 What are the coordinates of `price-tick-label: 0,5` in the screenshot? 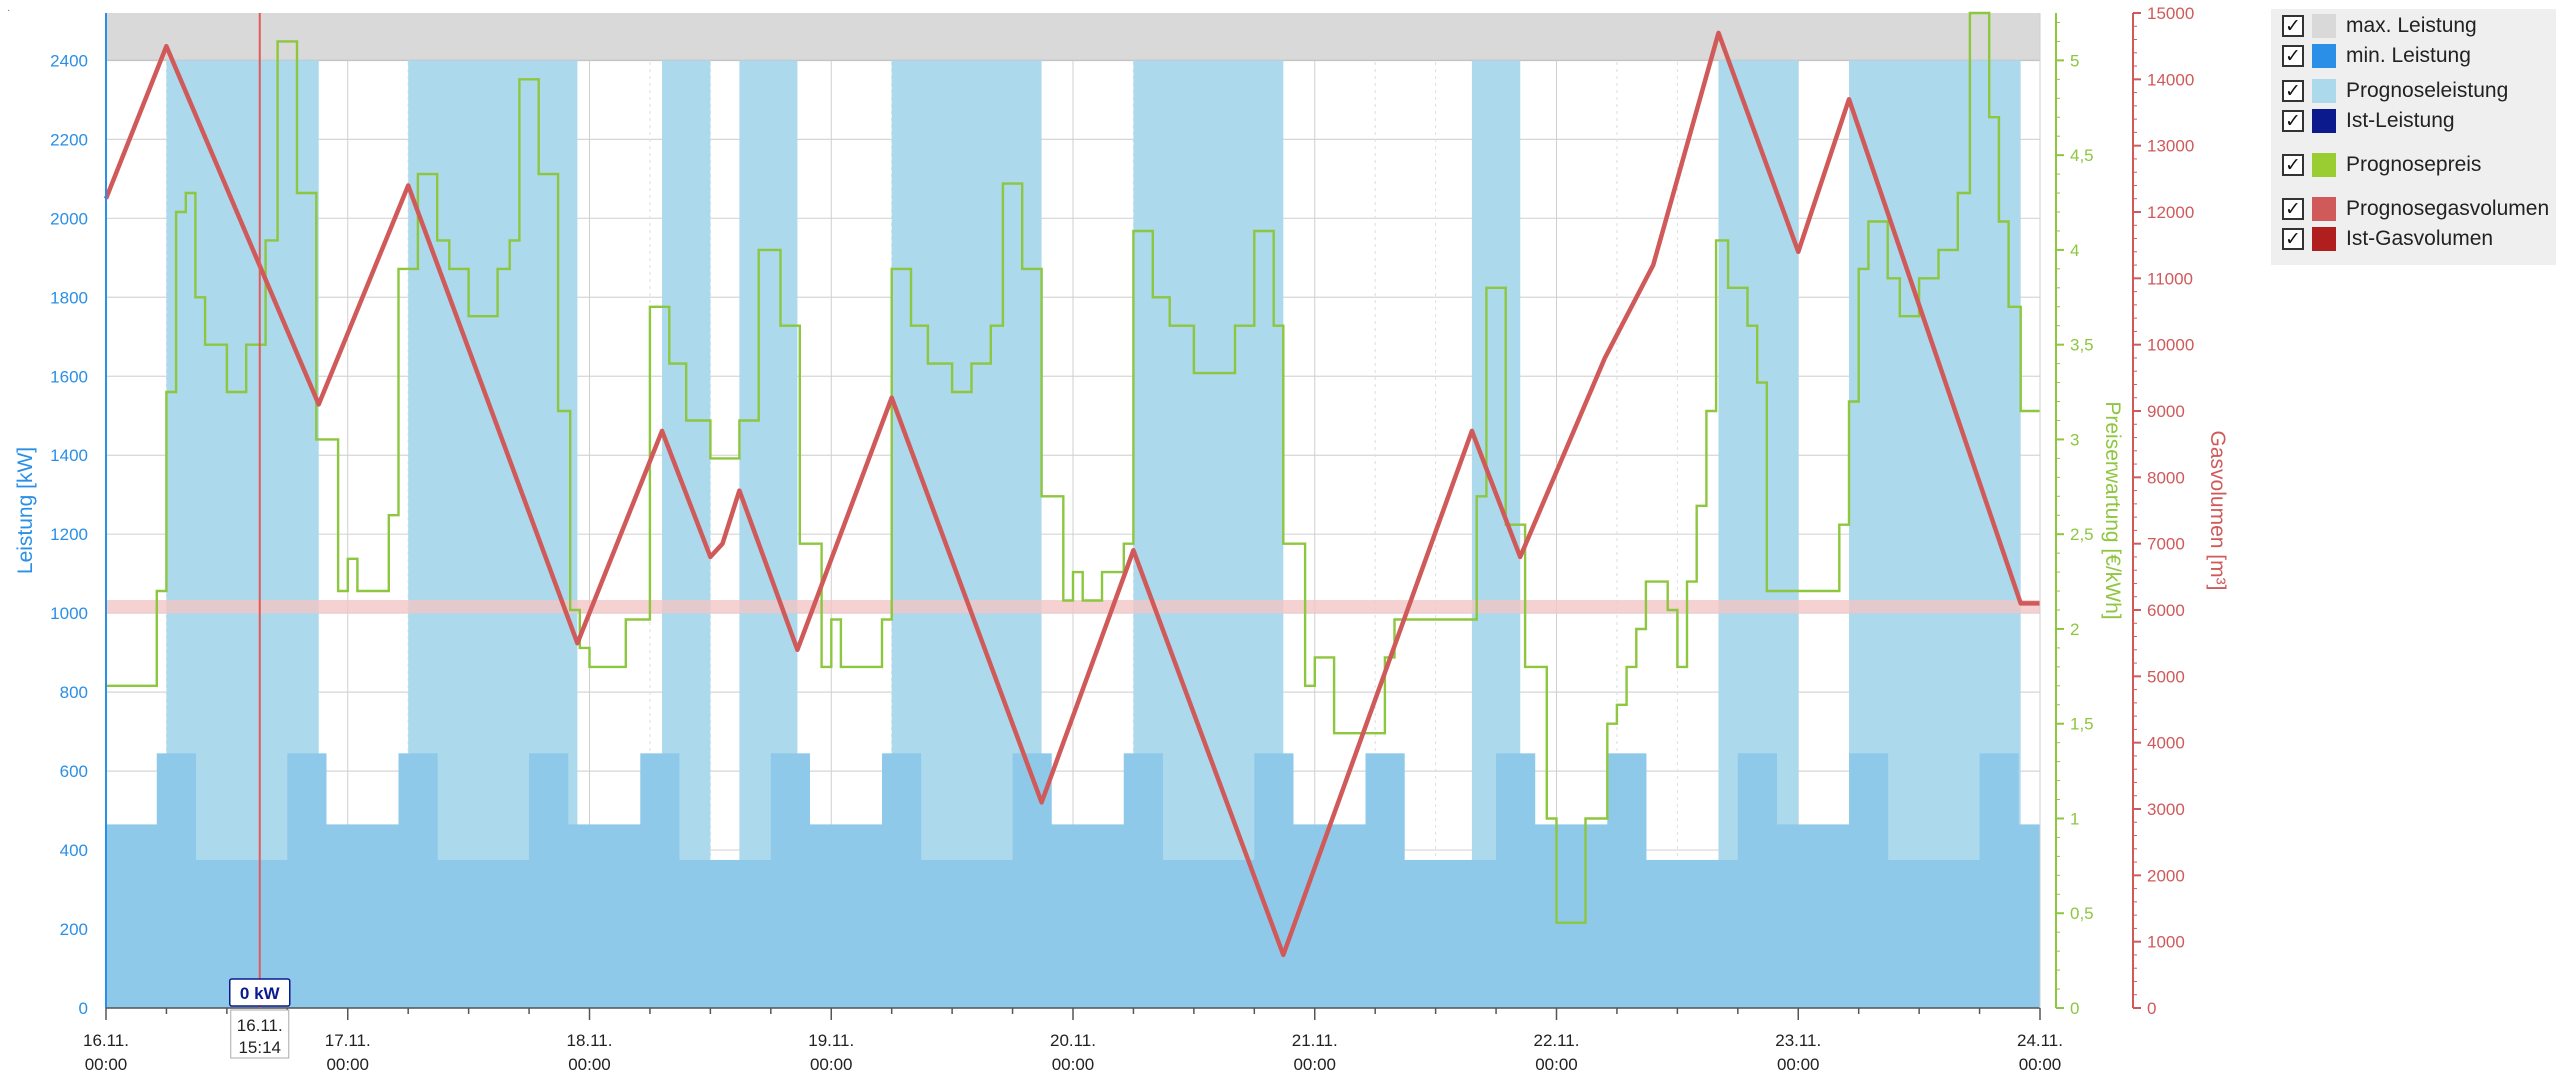 It's located at (2082, 913).